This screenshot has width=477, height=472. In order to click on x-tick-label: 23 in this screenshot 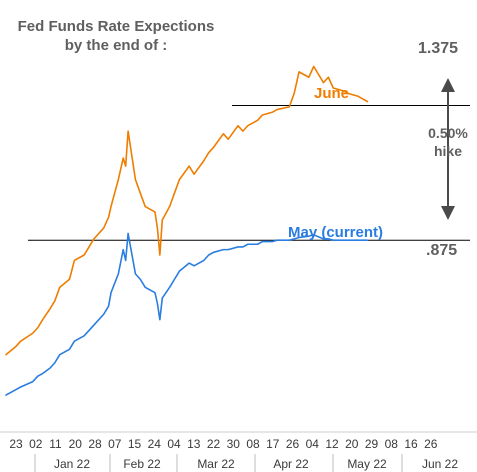, I will do `click(16, 444)`.